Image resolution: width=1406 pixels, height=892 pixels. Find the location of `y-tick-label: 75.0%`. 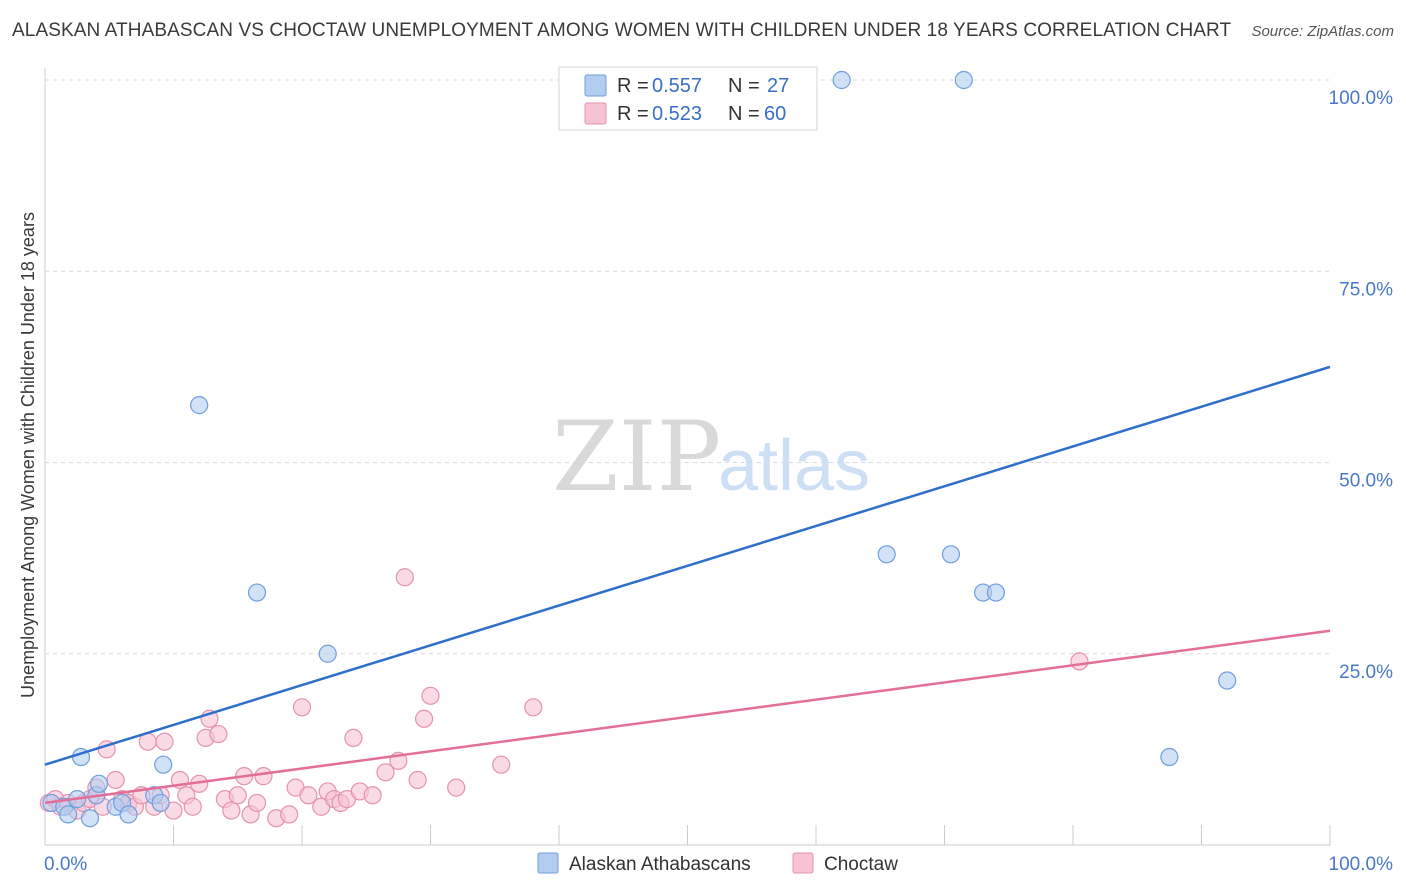

y-tick-label: 75.0% is located at coordinates (1366, 289).